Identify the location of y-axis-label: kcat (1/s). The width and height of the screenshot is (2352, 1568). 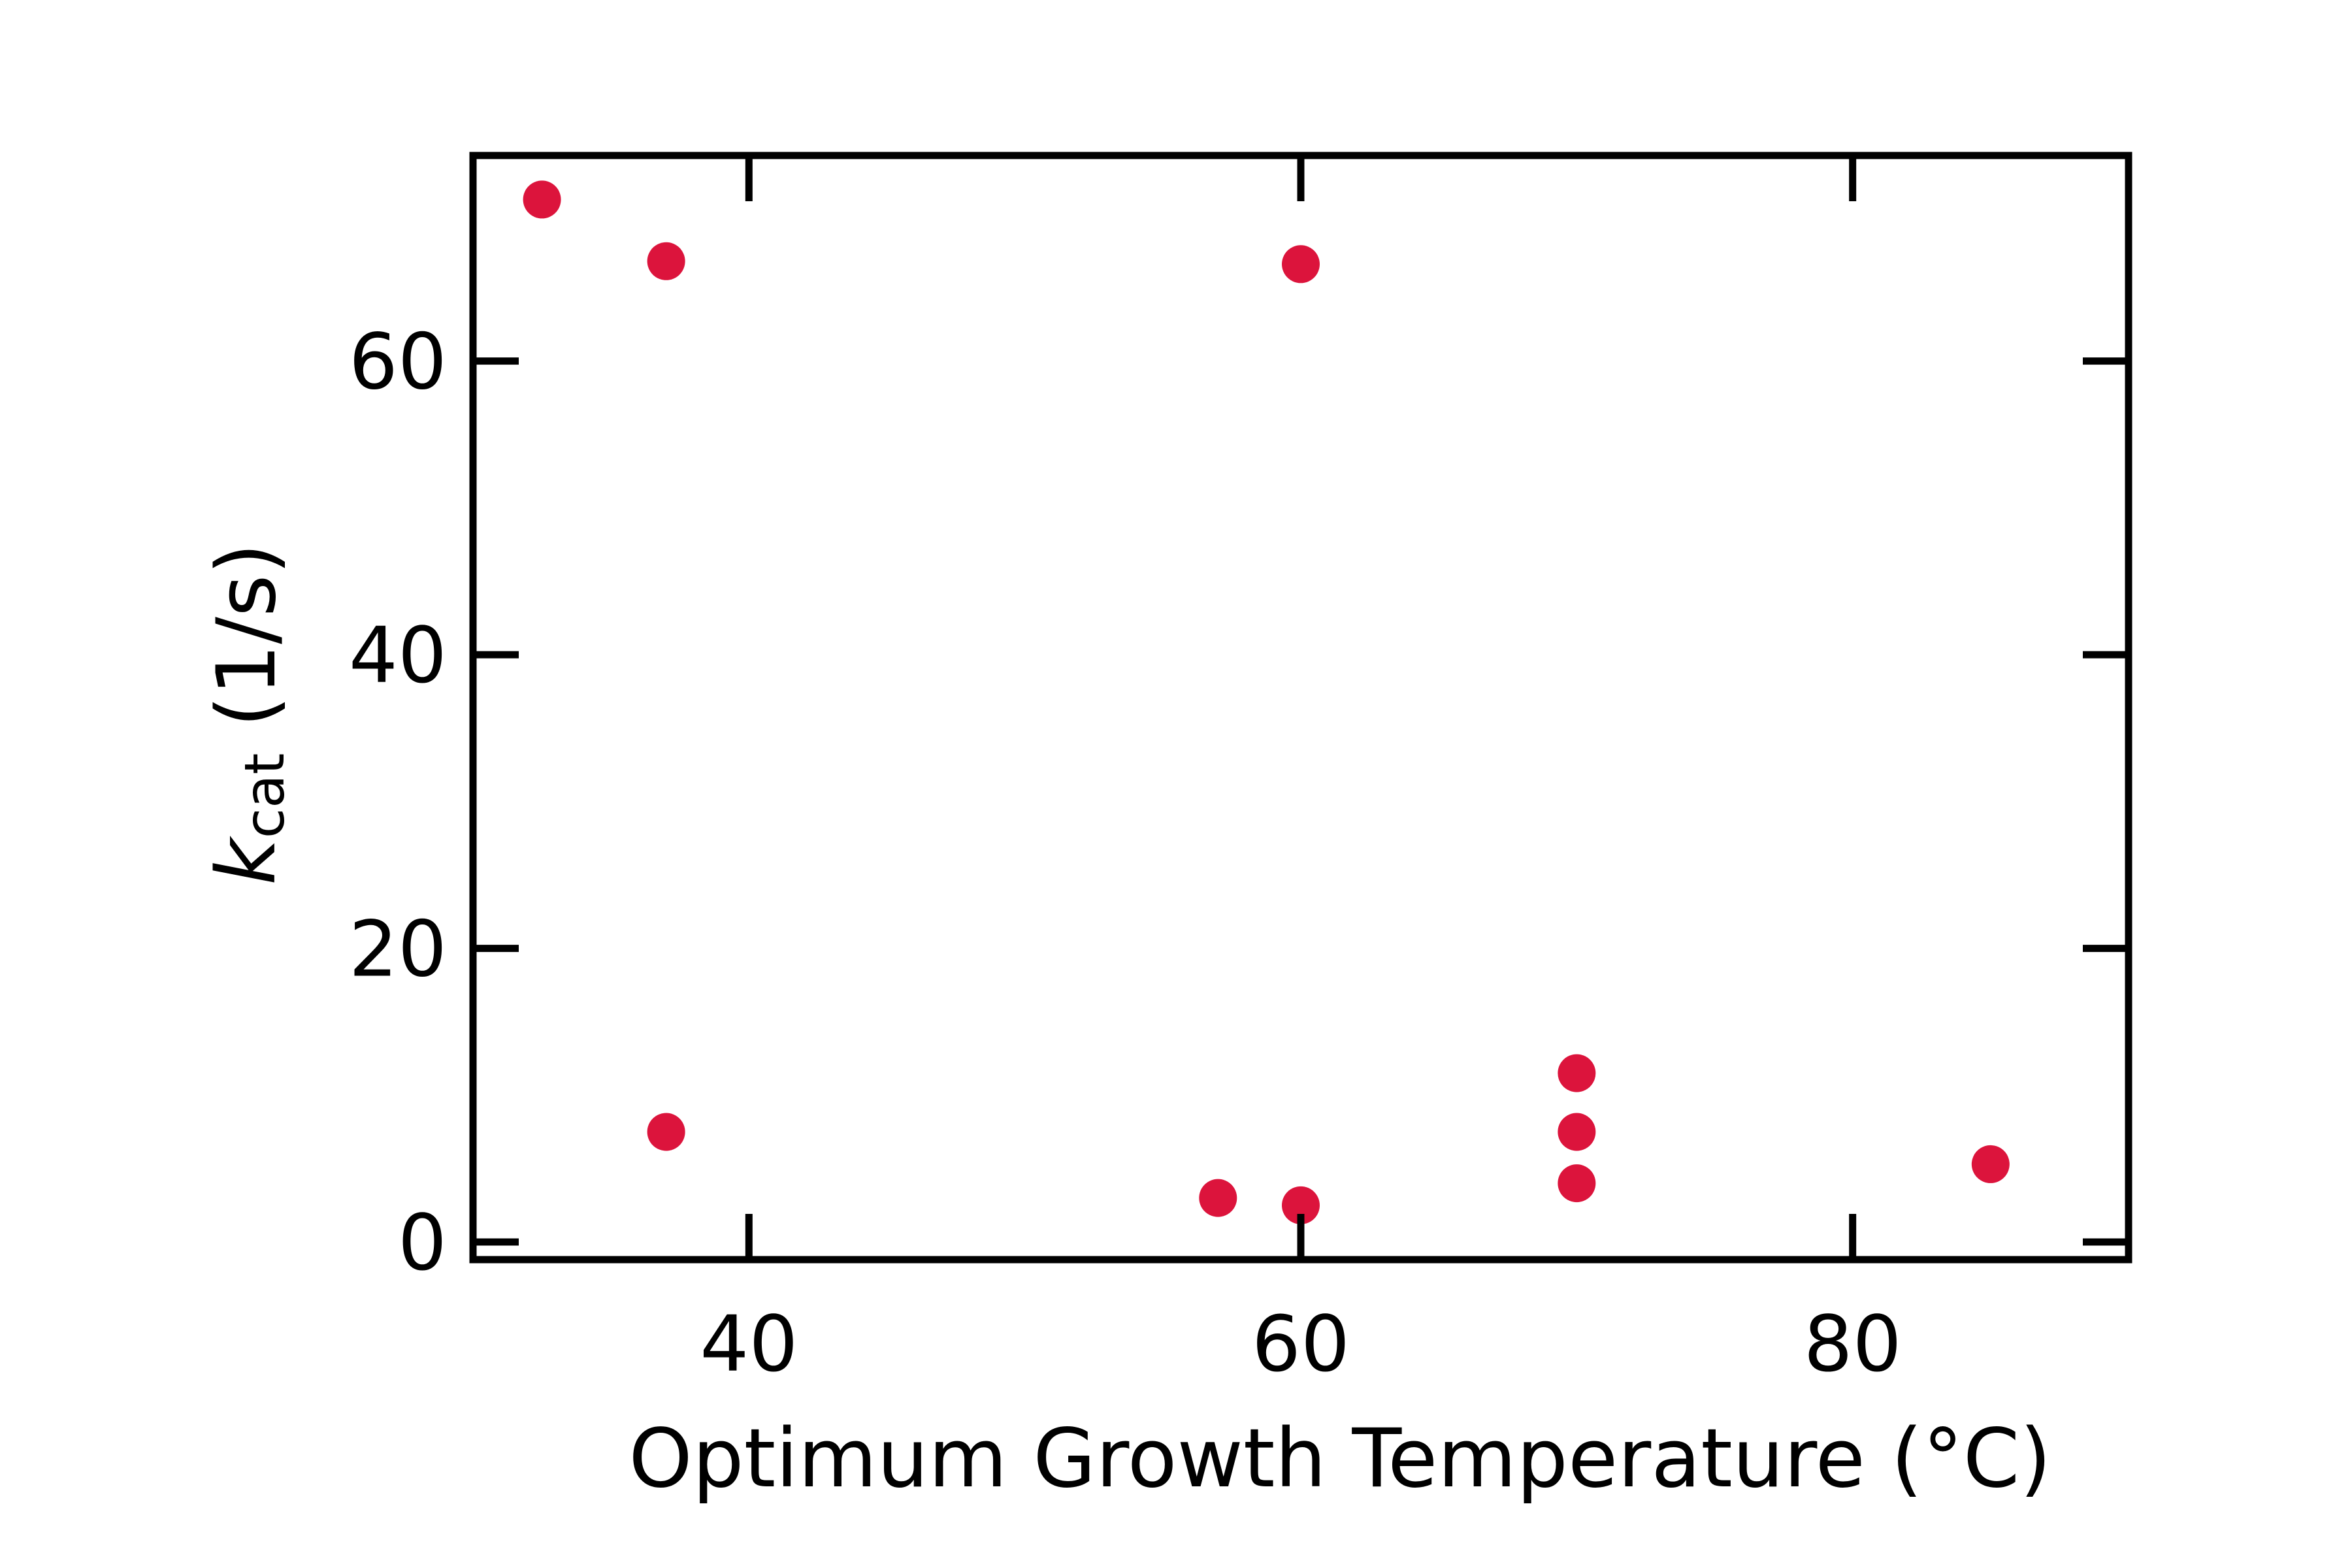
(248, 714).